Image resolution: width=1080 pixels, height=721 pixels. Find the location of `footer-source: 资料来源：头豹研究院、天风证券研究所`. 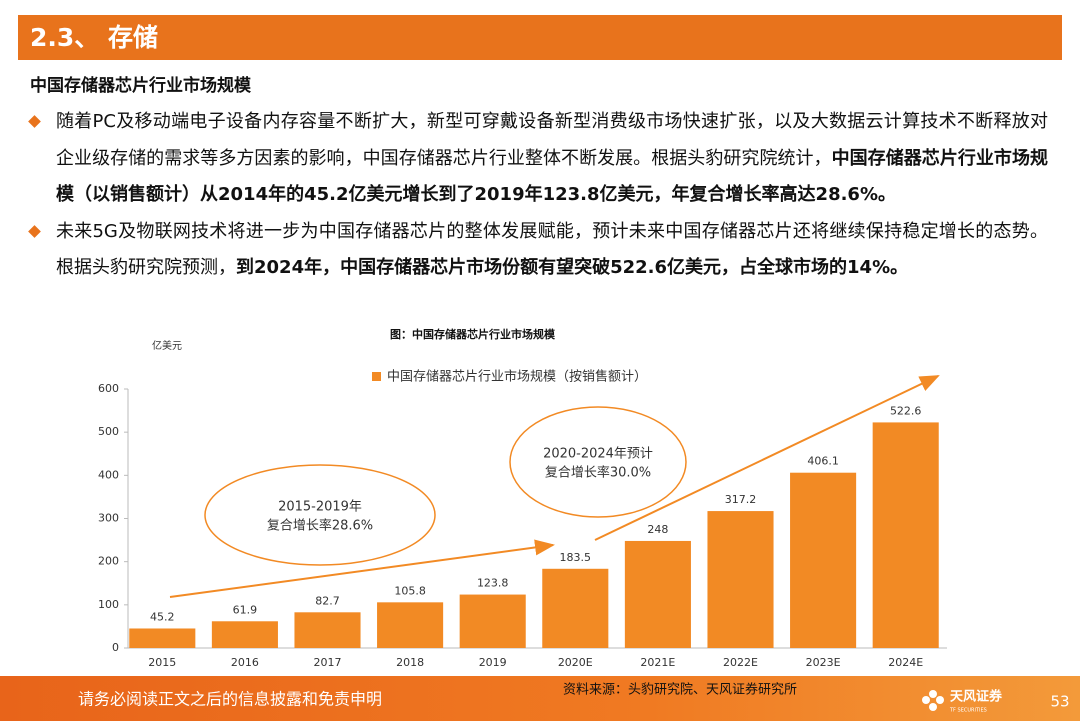

footer-source: 资料来源：头豹研究院、天风证券研究所 is located at coordinates (680, 690).